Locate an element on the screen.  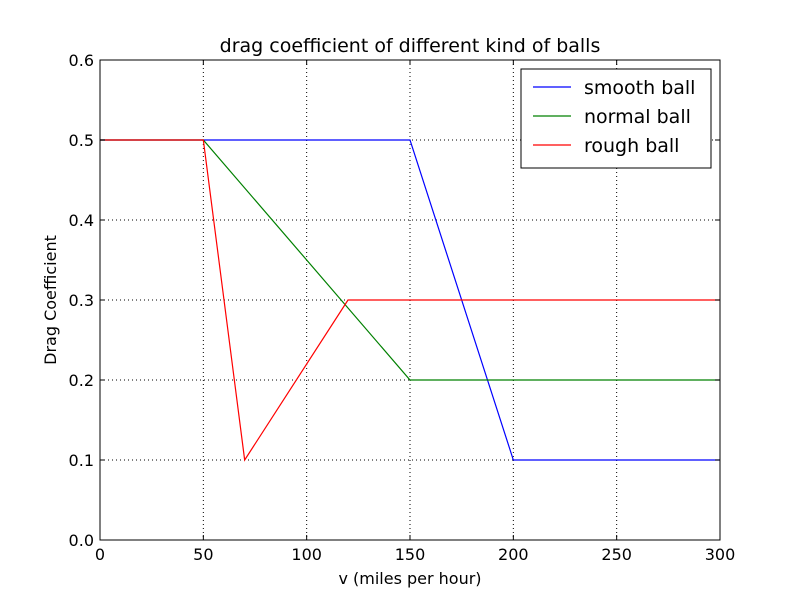
y-tick-label: 0.5 is located at coordinates (81, 140).